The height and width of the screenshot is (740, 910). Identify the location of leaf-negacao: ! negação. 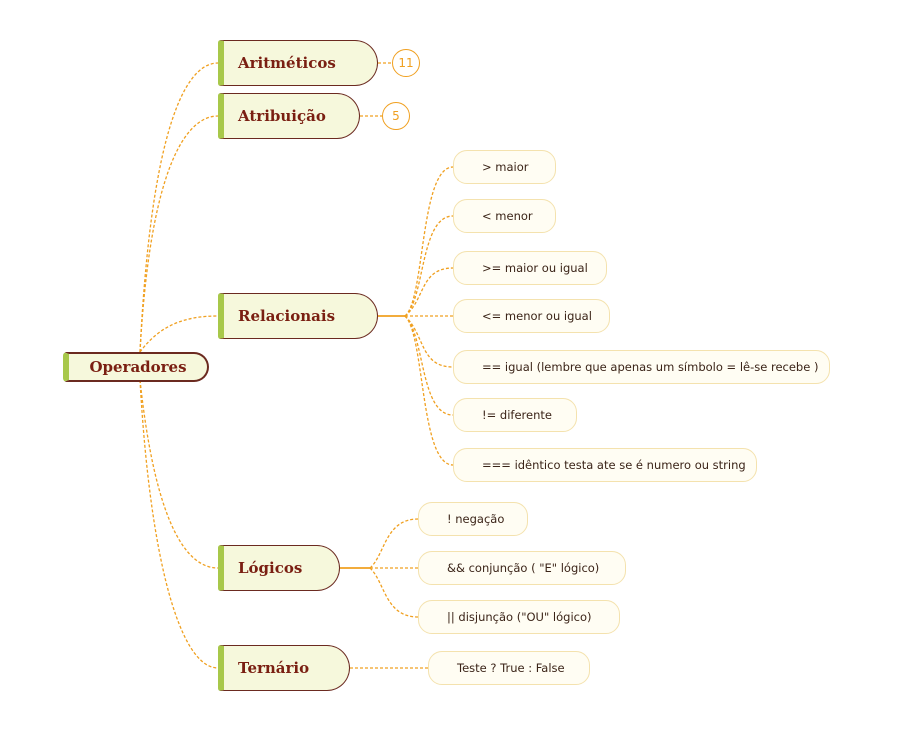
(473, 519).